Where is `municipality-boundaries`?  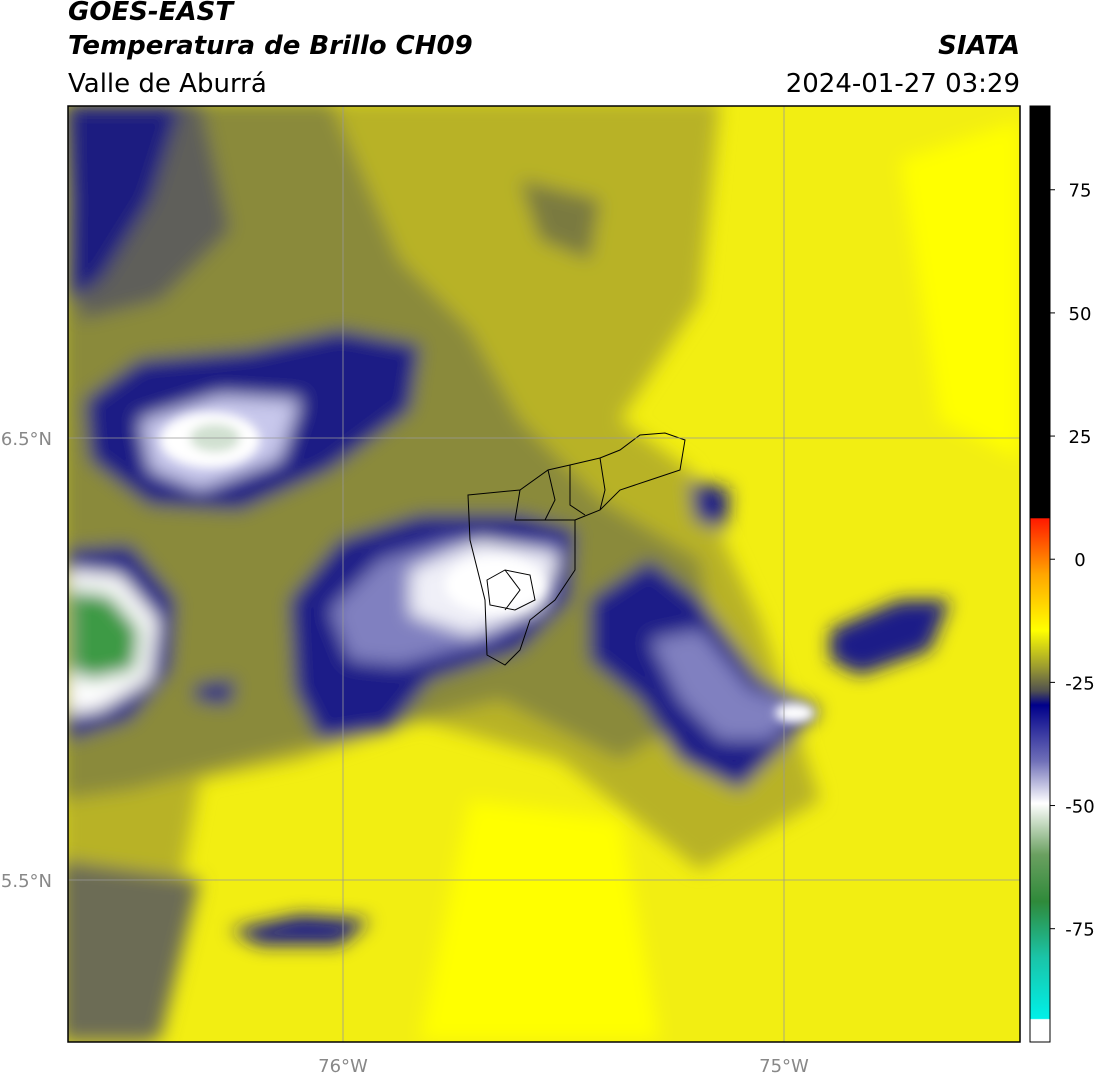 municipality-boundaries is located at coordinates (576, 549).